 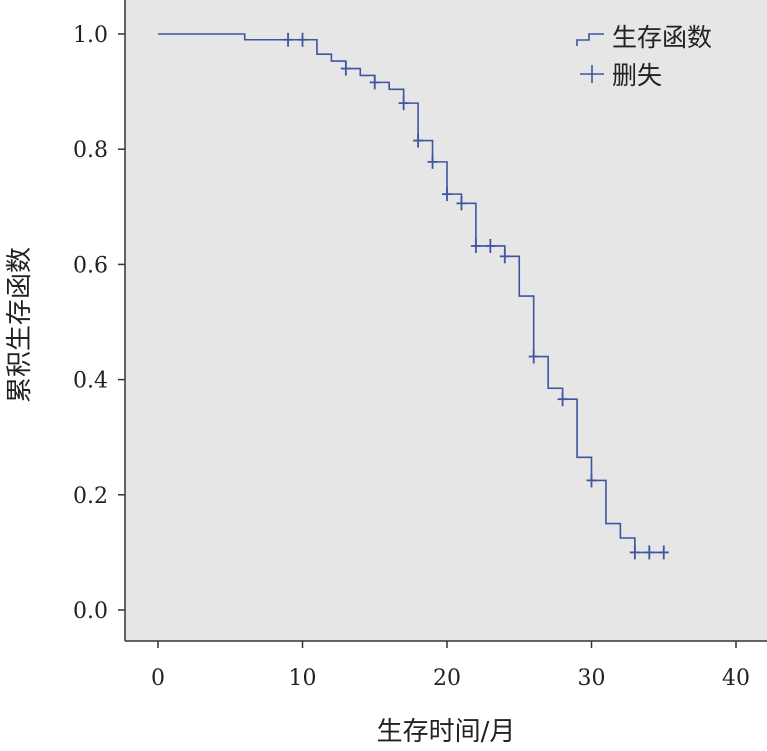 I want to click on y-axis-title: 累积生存函数, so click(x=20, y=325).